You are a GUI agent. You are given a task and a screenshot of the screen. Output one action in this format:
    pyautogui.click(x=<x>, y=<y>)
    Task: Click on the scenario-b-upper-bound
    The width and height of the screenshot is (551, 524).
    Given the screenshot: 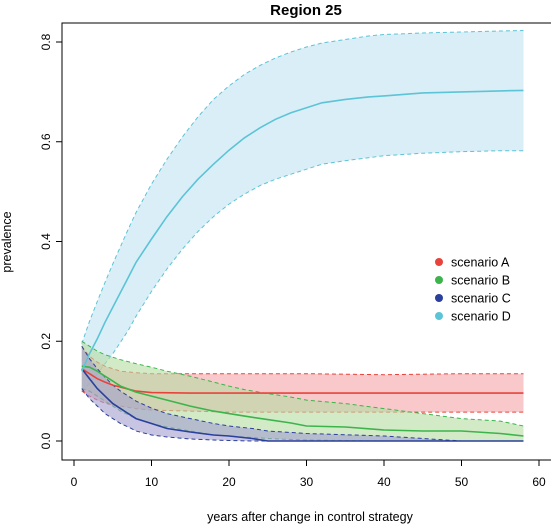 What is the action you would take?
    pyautogui.click(x=302, y=383)
    